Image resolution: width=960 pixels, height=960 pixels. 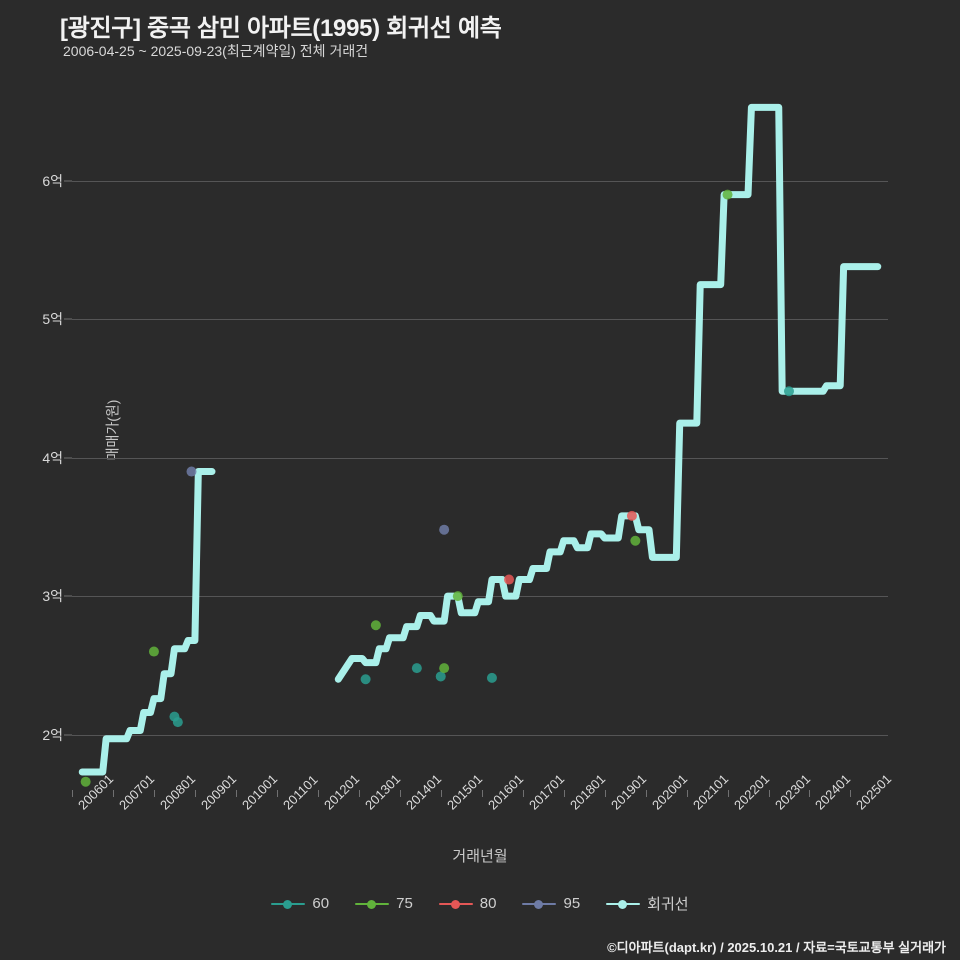 I want to click on y-tick-label: 2억, so click(x=52, y=734).